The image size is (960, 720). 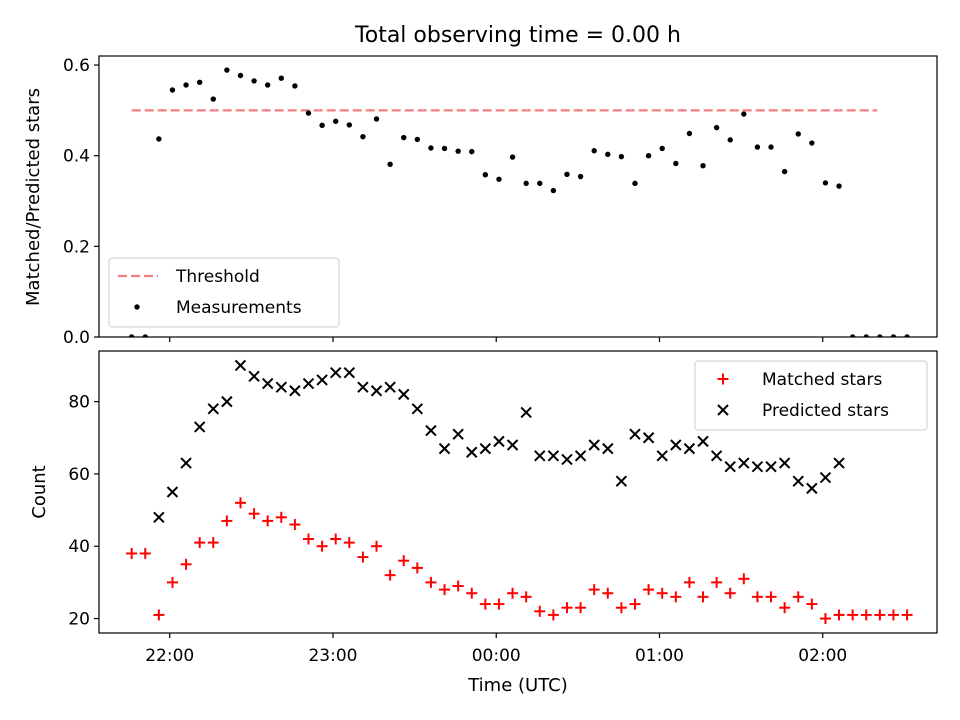 What do you see at coordinates (76, 247) in the screenshot?
I see `y-tick-label: 0.2` at bounding box center [76, 247].